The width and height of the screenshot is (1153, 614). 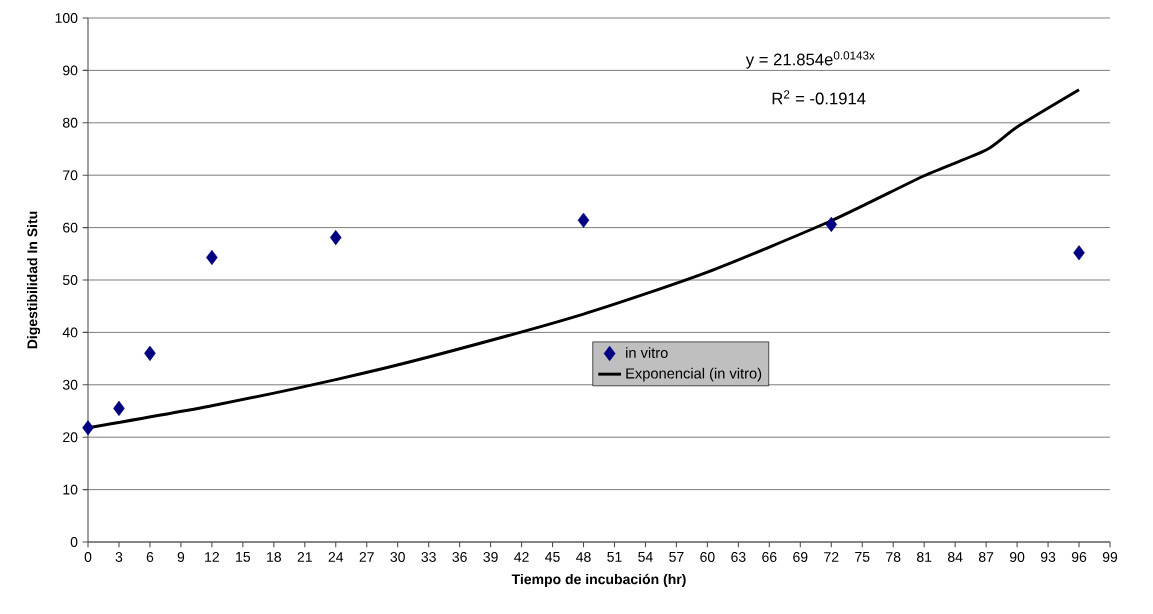 I want to click on x-tick-label: 21, so click(x=304, y=557).